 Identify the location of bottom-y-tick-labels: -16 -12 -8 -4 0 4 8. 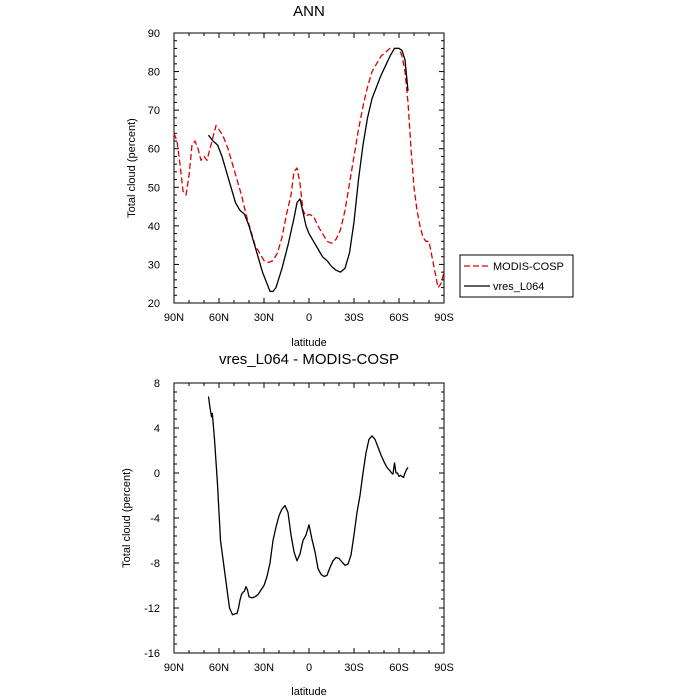
(152, 519).